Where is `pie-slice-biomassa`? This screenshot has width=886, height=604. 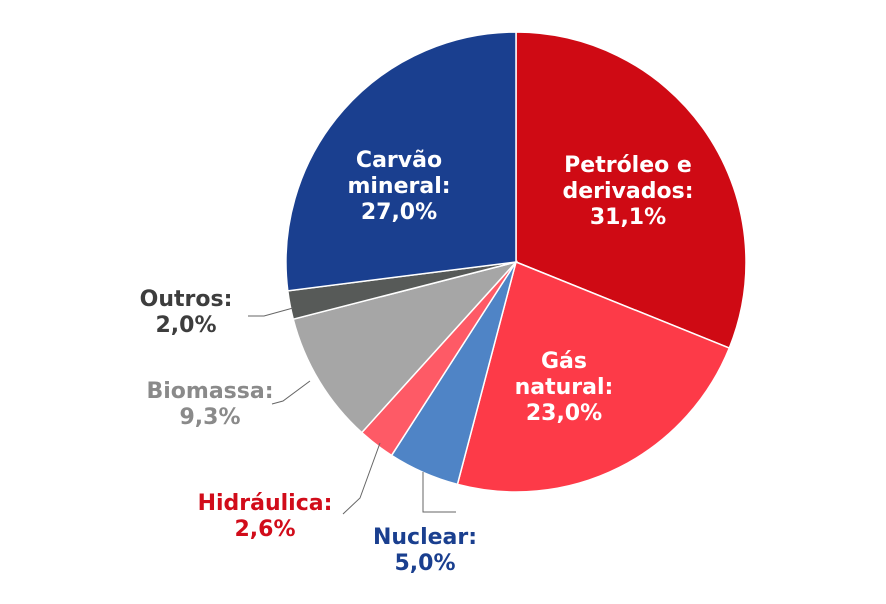
pie-slice-biomassa is located at coordinates (405, 347).